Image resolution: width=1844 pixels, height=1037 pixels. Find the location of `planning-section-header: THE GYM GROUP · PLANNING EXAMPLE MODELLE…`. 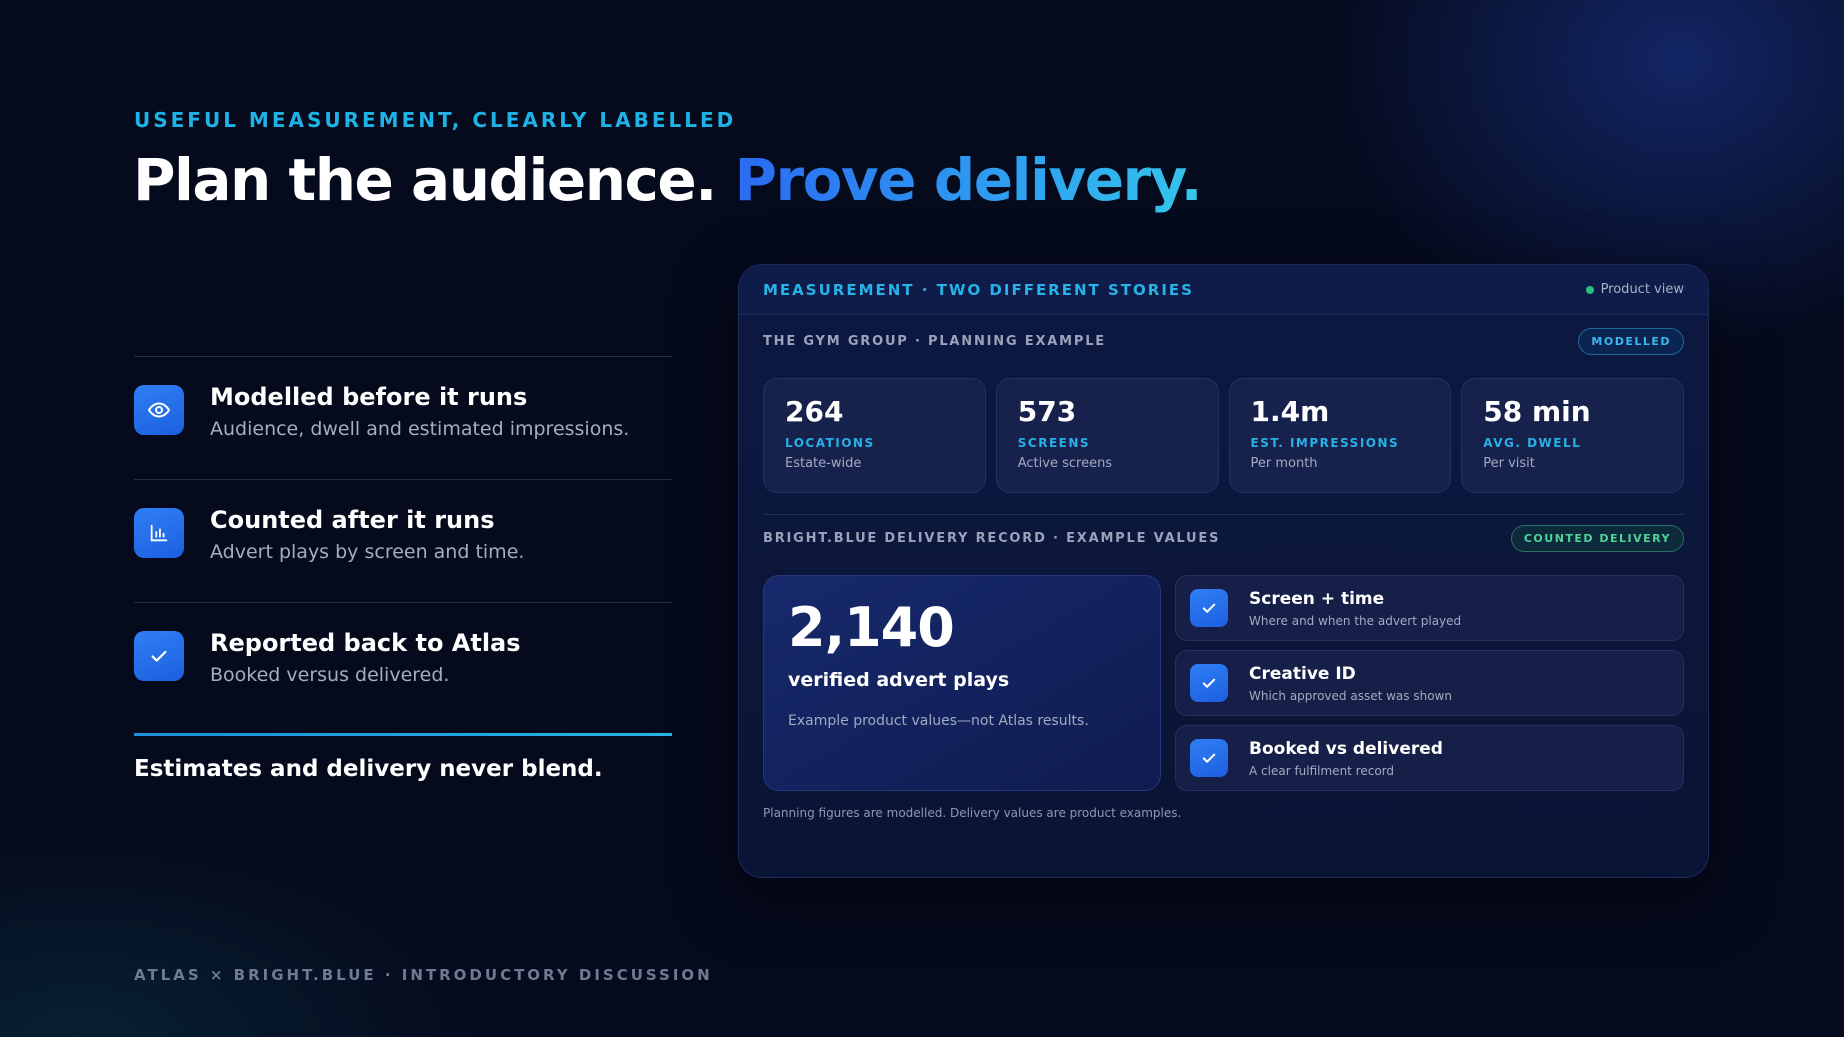

planning-section-header: THE GYM GROUP · PLANNING EXAMPLE MODELLE… is located at coordinates (1223, 341).